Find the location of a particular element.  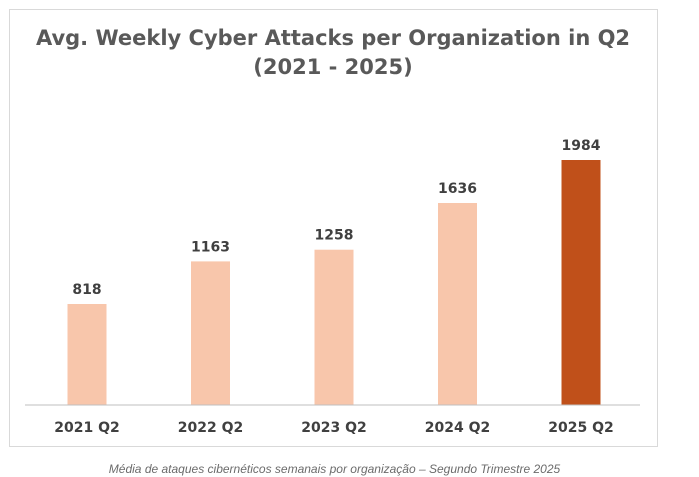

bar-value-label-2021-q2: 818 is located at coordinates (86, 290).